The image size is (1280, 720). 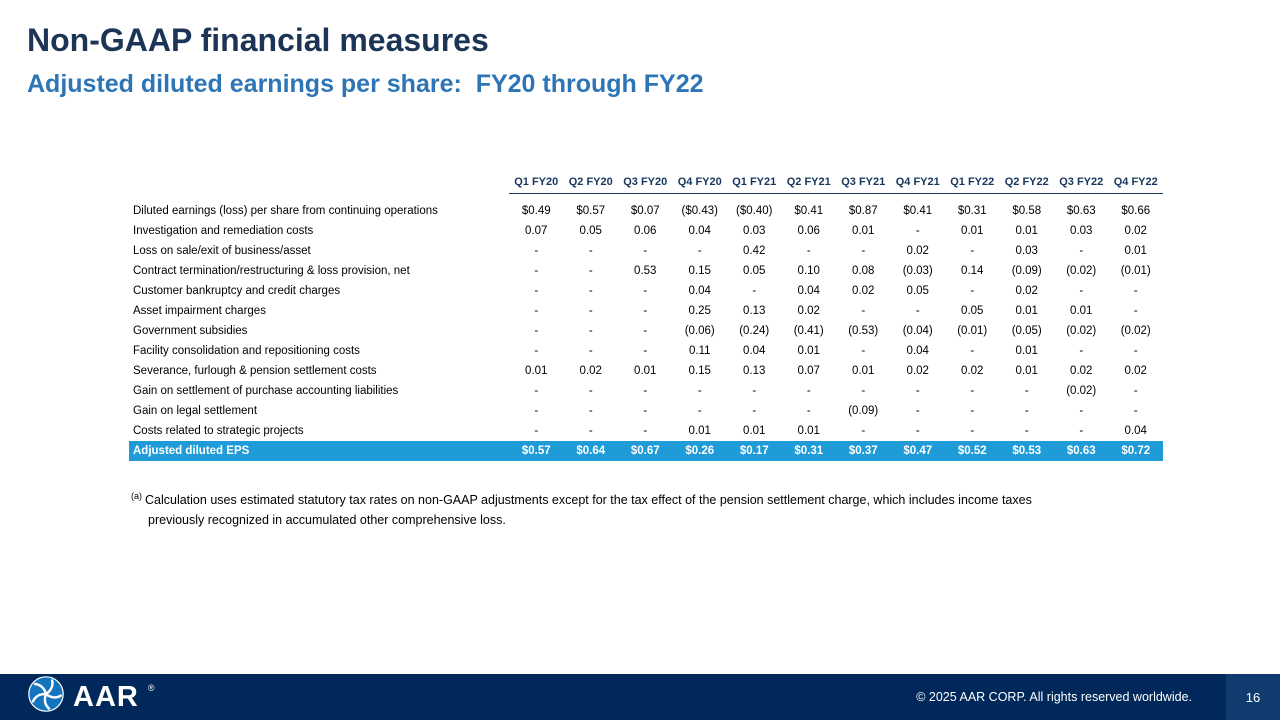 What do you see at coordinates (754, 185) in the screenshot?
I see `column-header: Q1 FY21` at bounding box center [754, 185].